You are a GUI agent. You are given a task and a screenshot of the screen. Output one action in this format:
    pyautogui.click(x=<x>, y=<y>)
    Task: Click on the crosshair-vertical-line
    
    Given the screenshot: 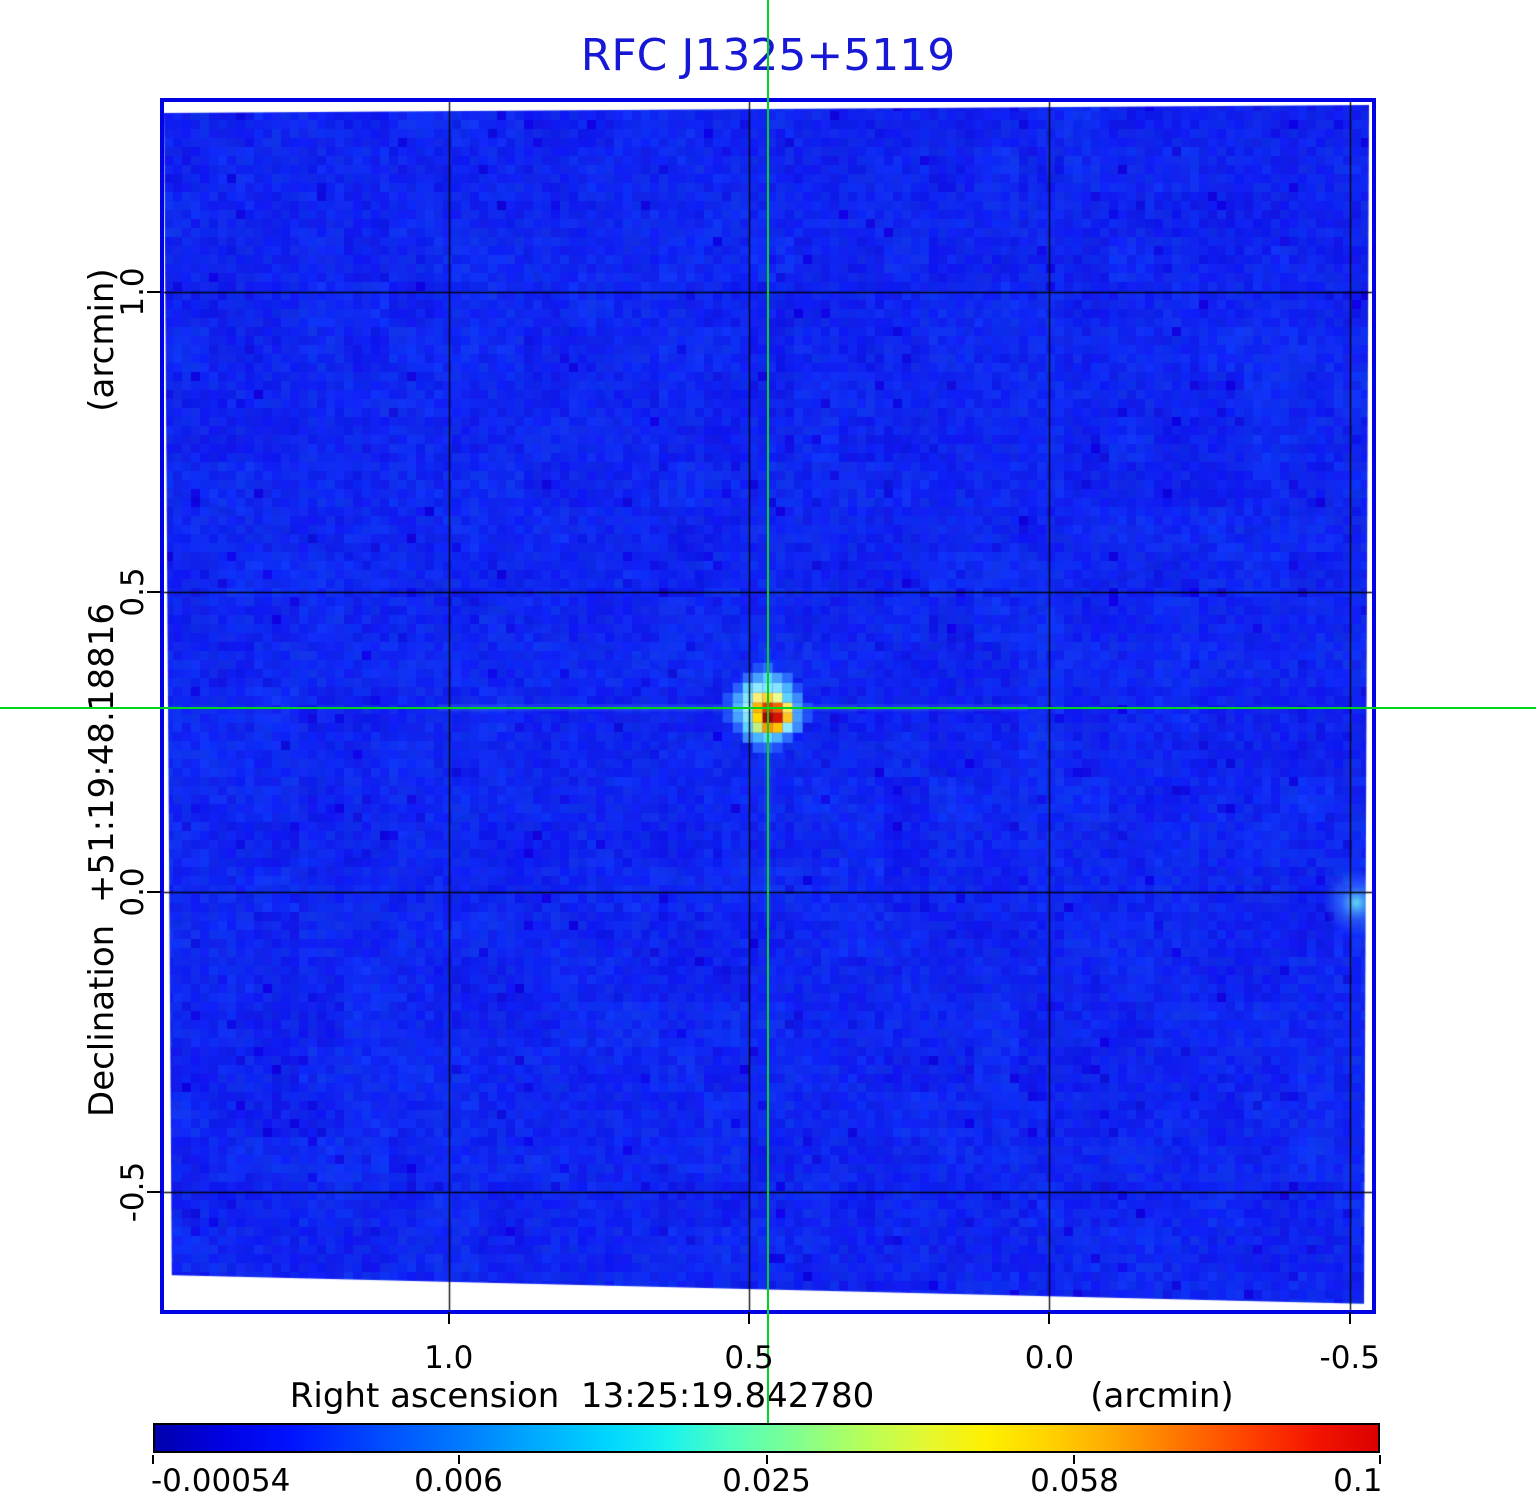 What is the action you would take?
    pyautogui.click(x=768, y=711)
    